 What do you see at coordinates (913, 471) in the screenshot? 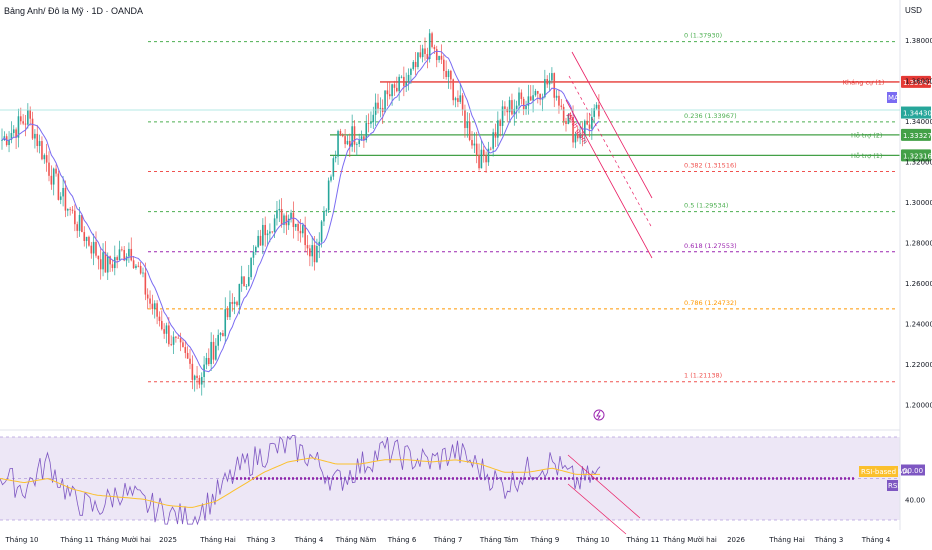
I see `rsi-level-tag: 50.00` at bounding box center [913, 471].